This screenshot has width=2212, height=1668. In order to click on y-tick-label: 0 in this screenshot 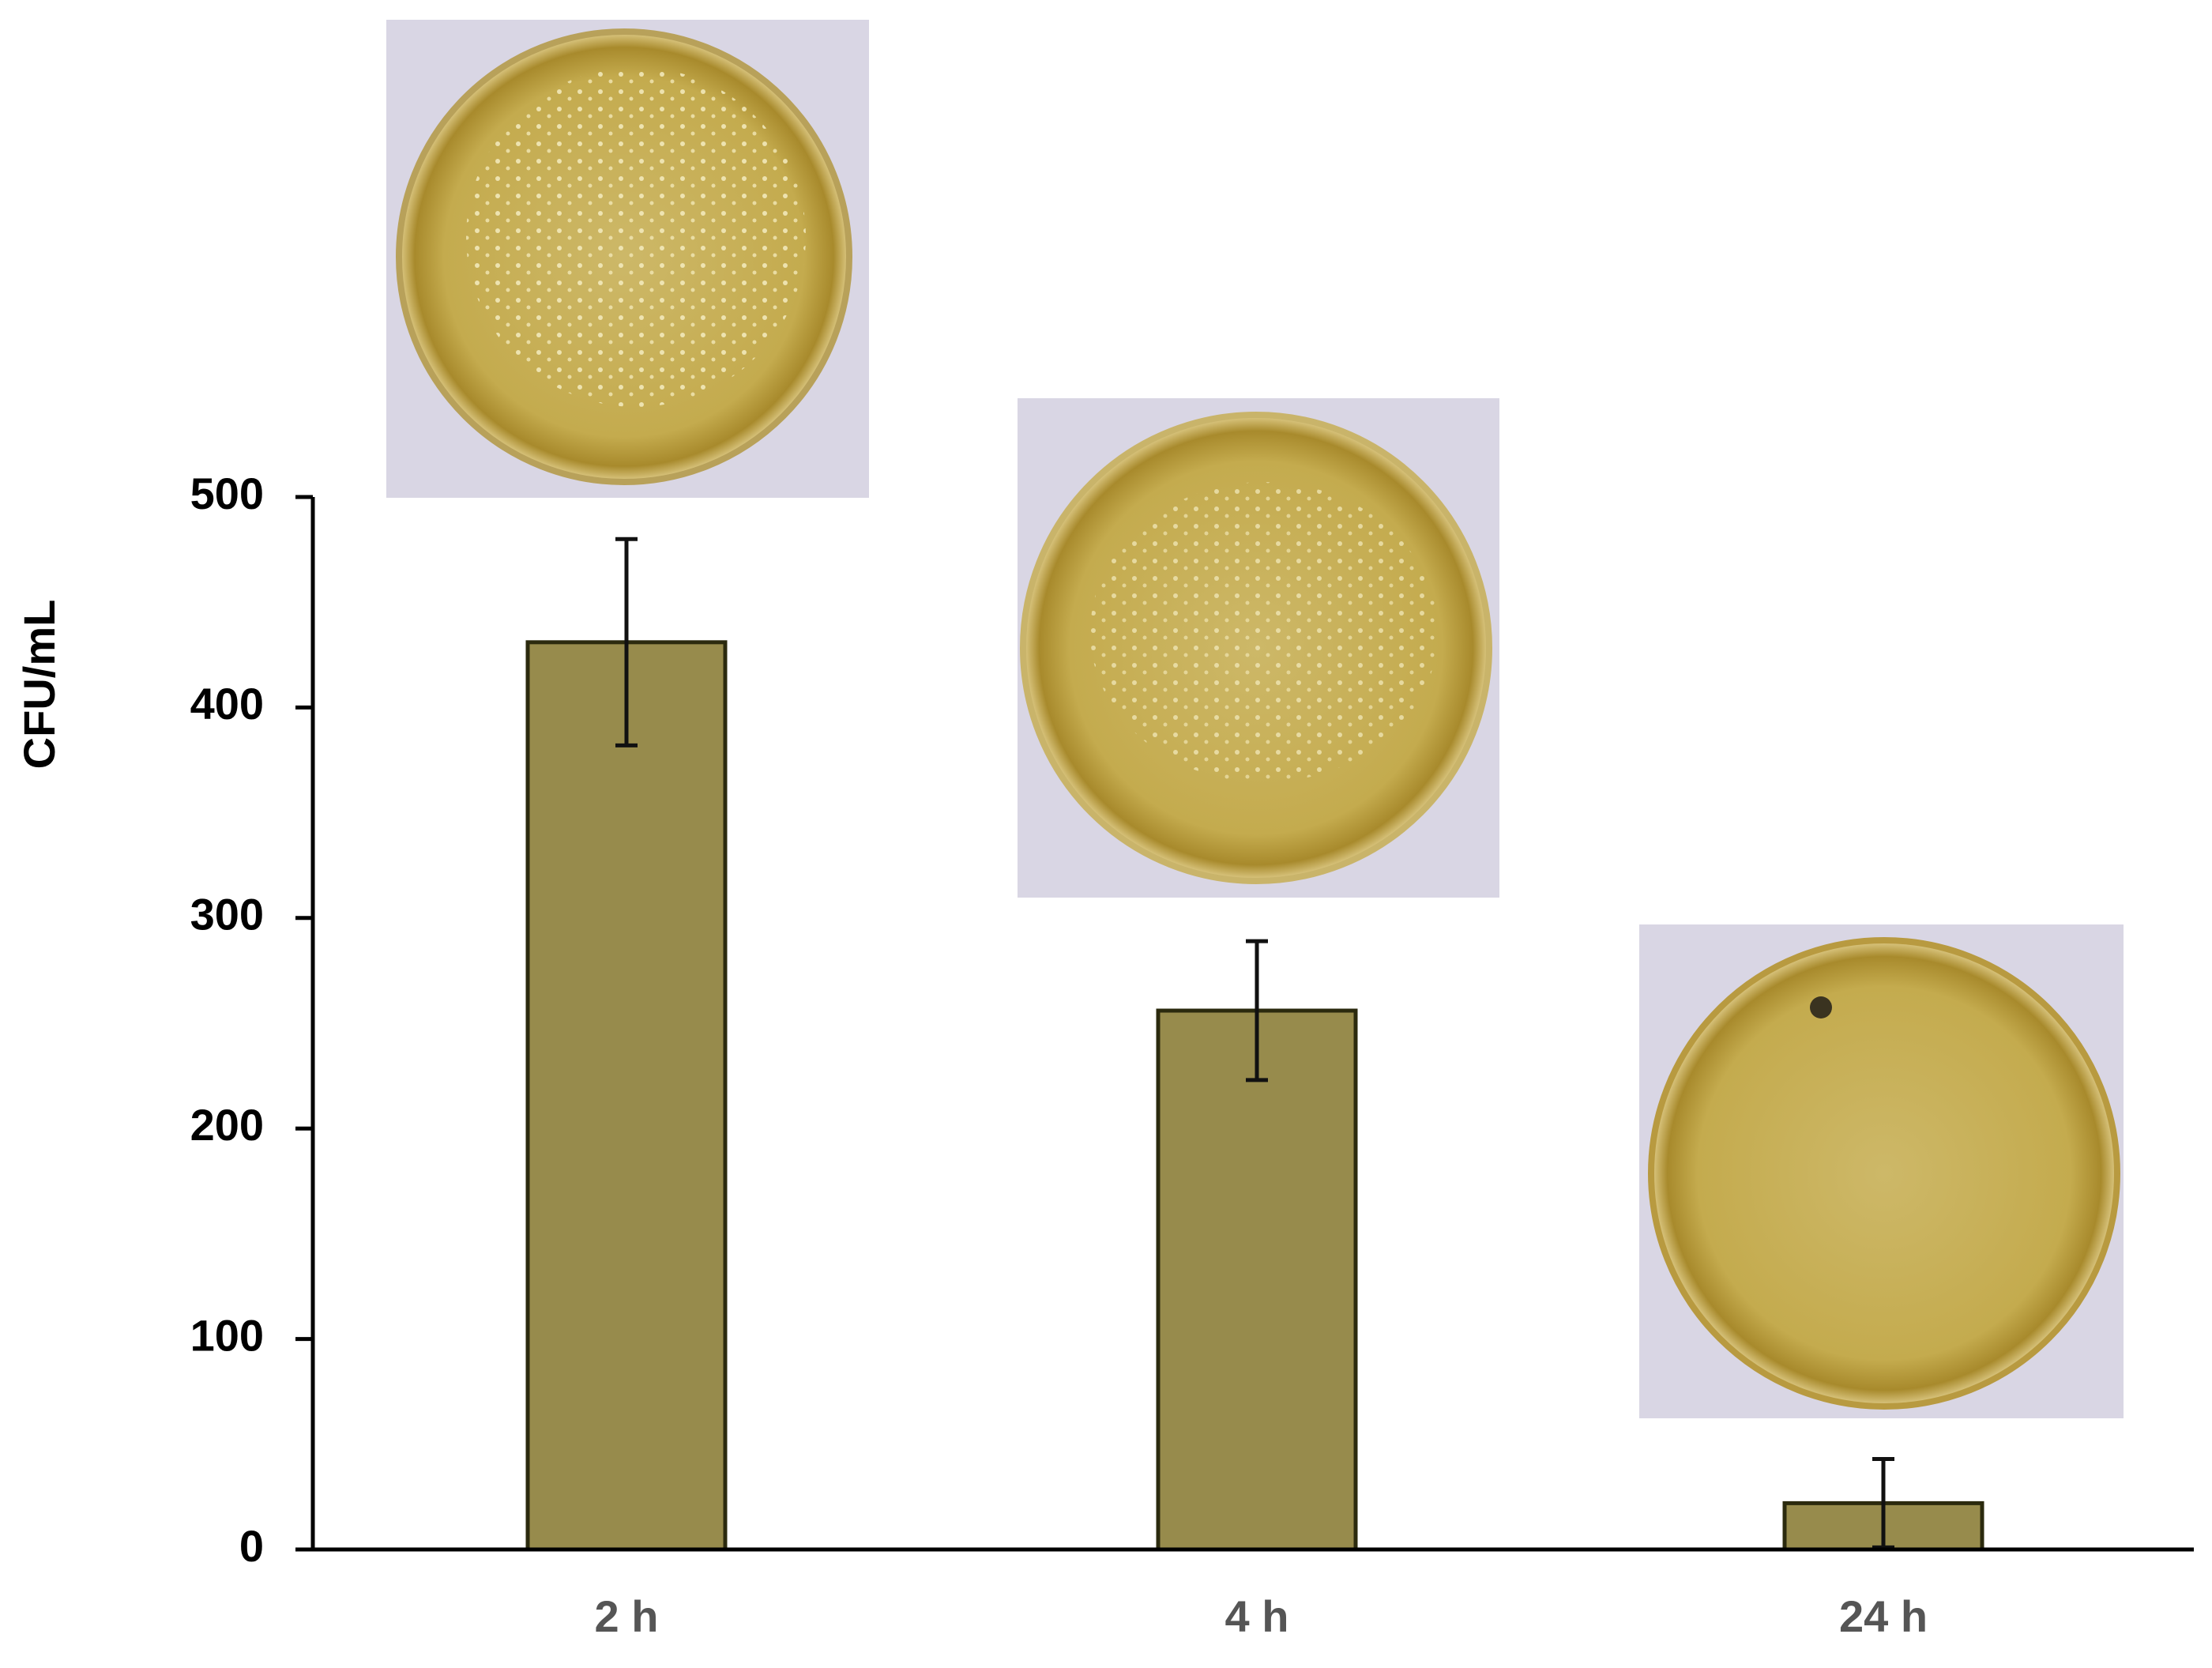, I will do `click(252, 1546)`.